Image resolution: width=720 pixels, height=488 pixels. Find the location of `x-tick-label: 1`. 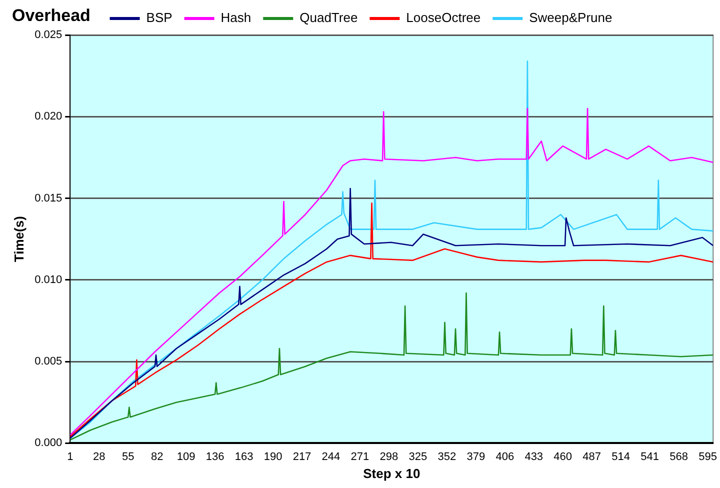

x-tick-label: 1 is located at coordinates (70, 456).